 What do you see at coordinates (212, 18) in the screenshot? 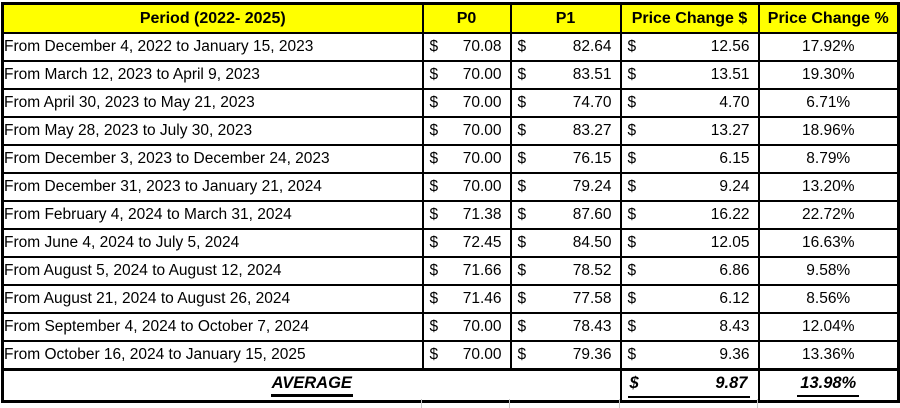
I see `header-period: Period (2022- 2025)` at bounding box center [212, 18].